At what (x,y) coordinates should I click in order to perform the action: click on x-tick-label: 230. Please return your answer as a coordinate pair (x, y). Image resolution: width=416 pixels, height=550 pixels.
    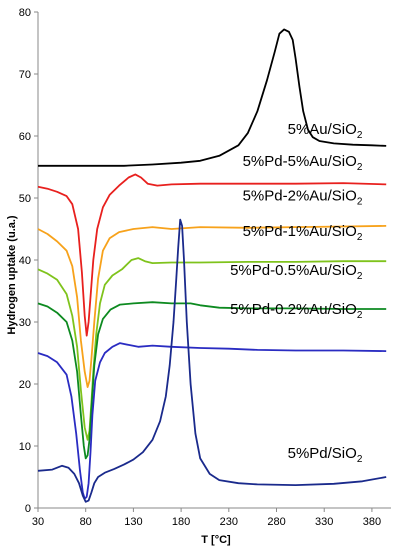
    Looking at the image, I should click on (229, 522).